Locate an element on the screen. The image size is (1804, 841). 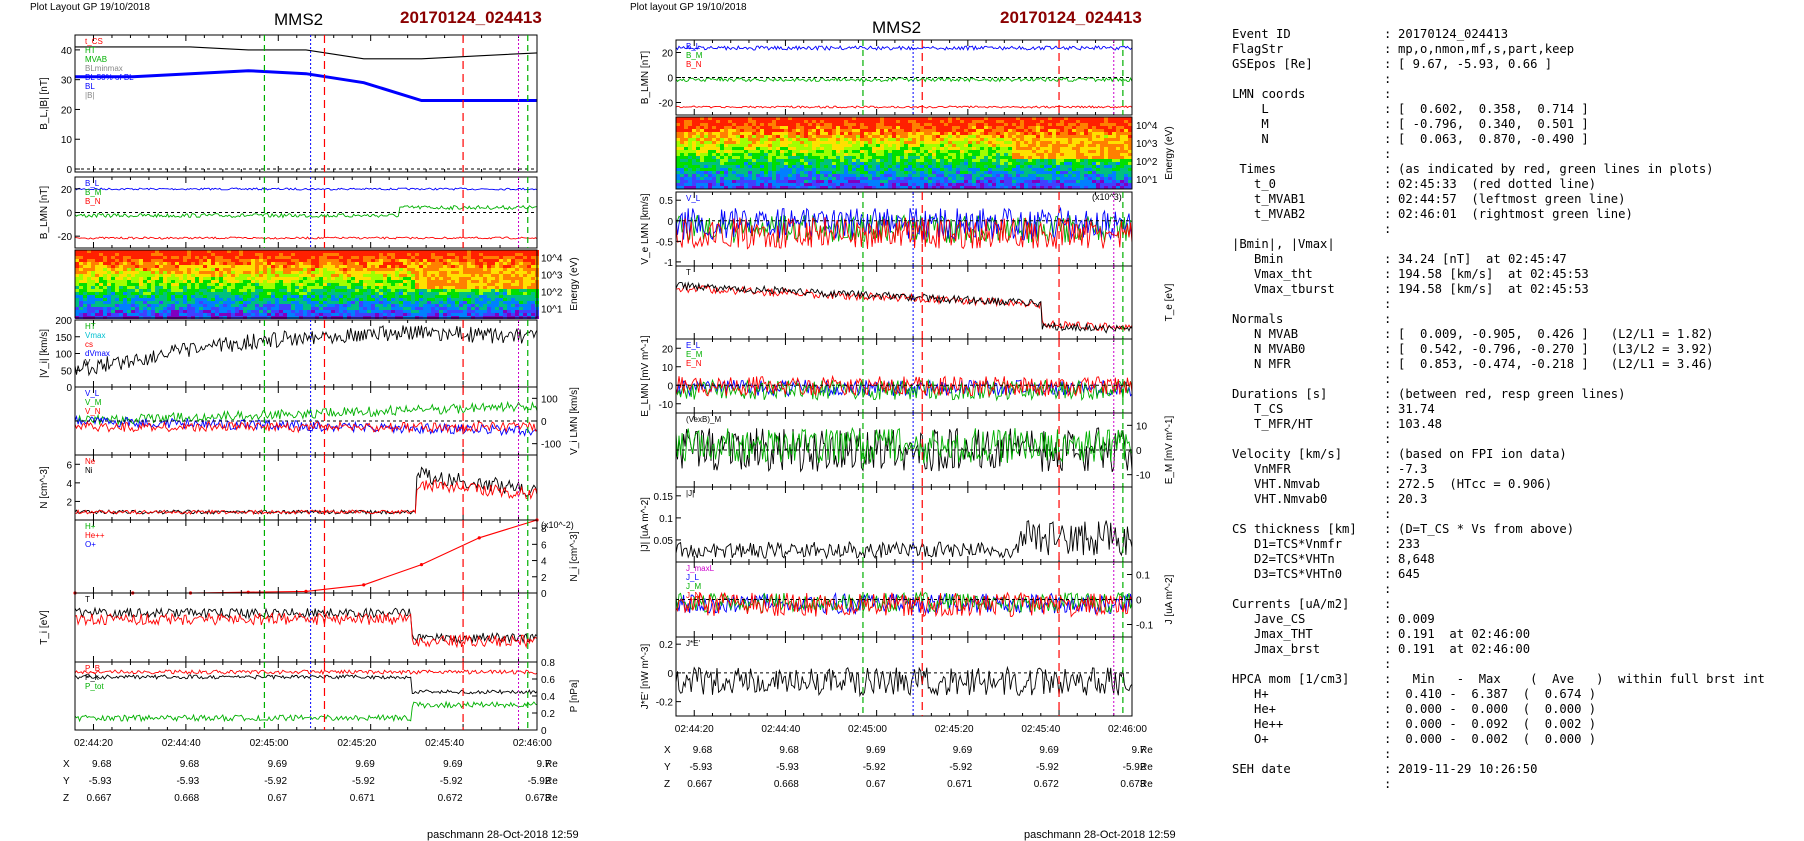
info-row: Bmin:34.24 [nT] at 02:45:47 is located at coordinates (1498, 259).